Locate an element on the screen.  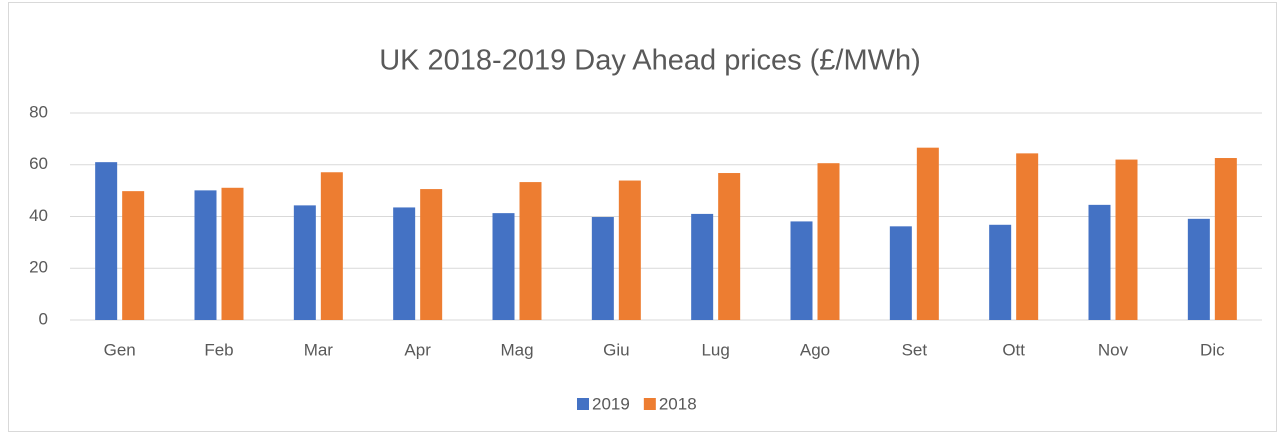
x-tick-label: Mar is located at coordinates (319, 349).